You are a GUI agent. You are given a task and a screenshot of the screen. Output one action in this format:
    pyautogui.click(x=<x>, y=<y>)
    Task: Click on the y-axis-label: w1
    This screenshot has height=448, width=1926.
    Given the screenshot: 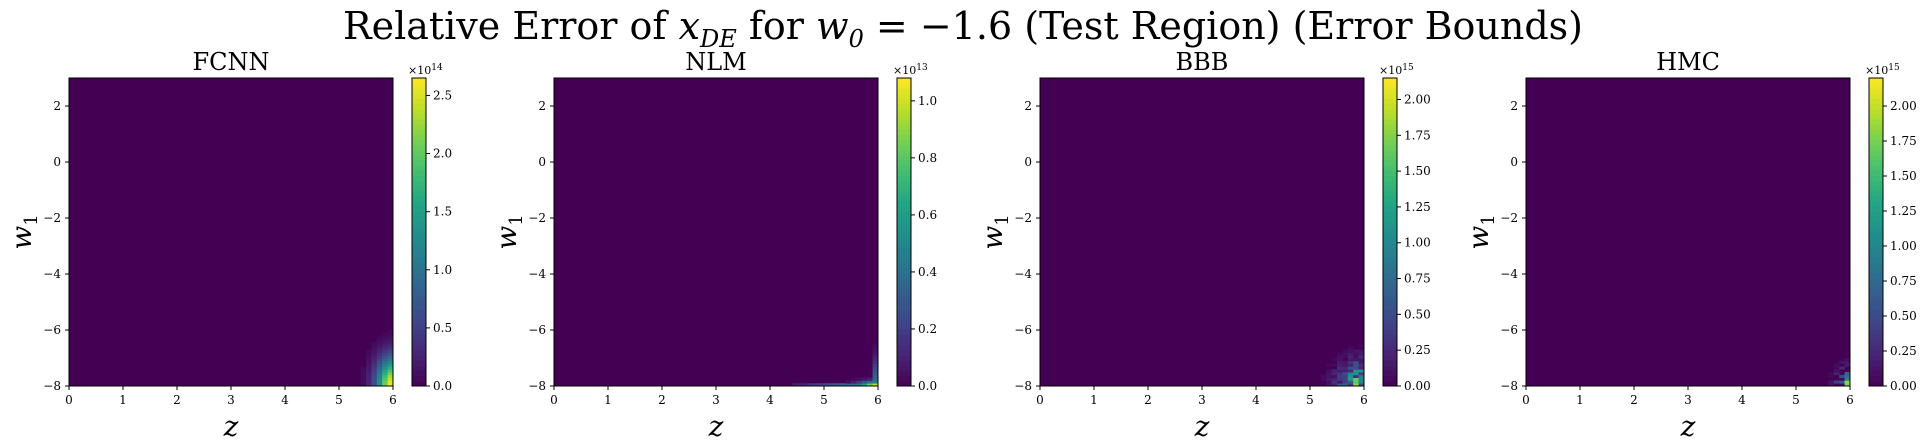 What is the action you would take?
    pyautogui.click(x=23, y=231)
    